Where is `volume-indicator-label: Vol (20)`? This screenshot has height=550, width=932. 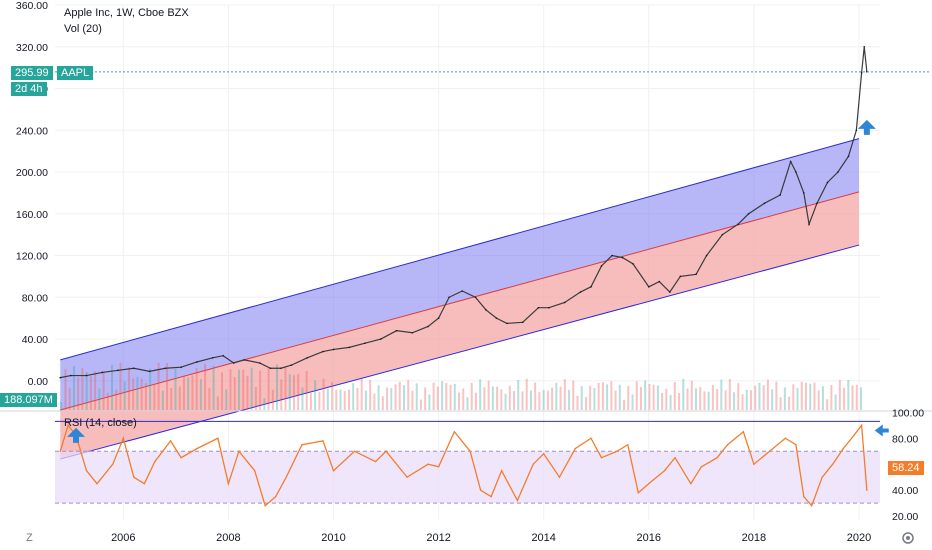
volume-indicator-label: Vol (20) is located at coordinates (83, 29).